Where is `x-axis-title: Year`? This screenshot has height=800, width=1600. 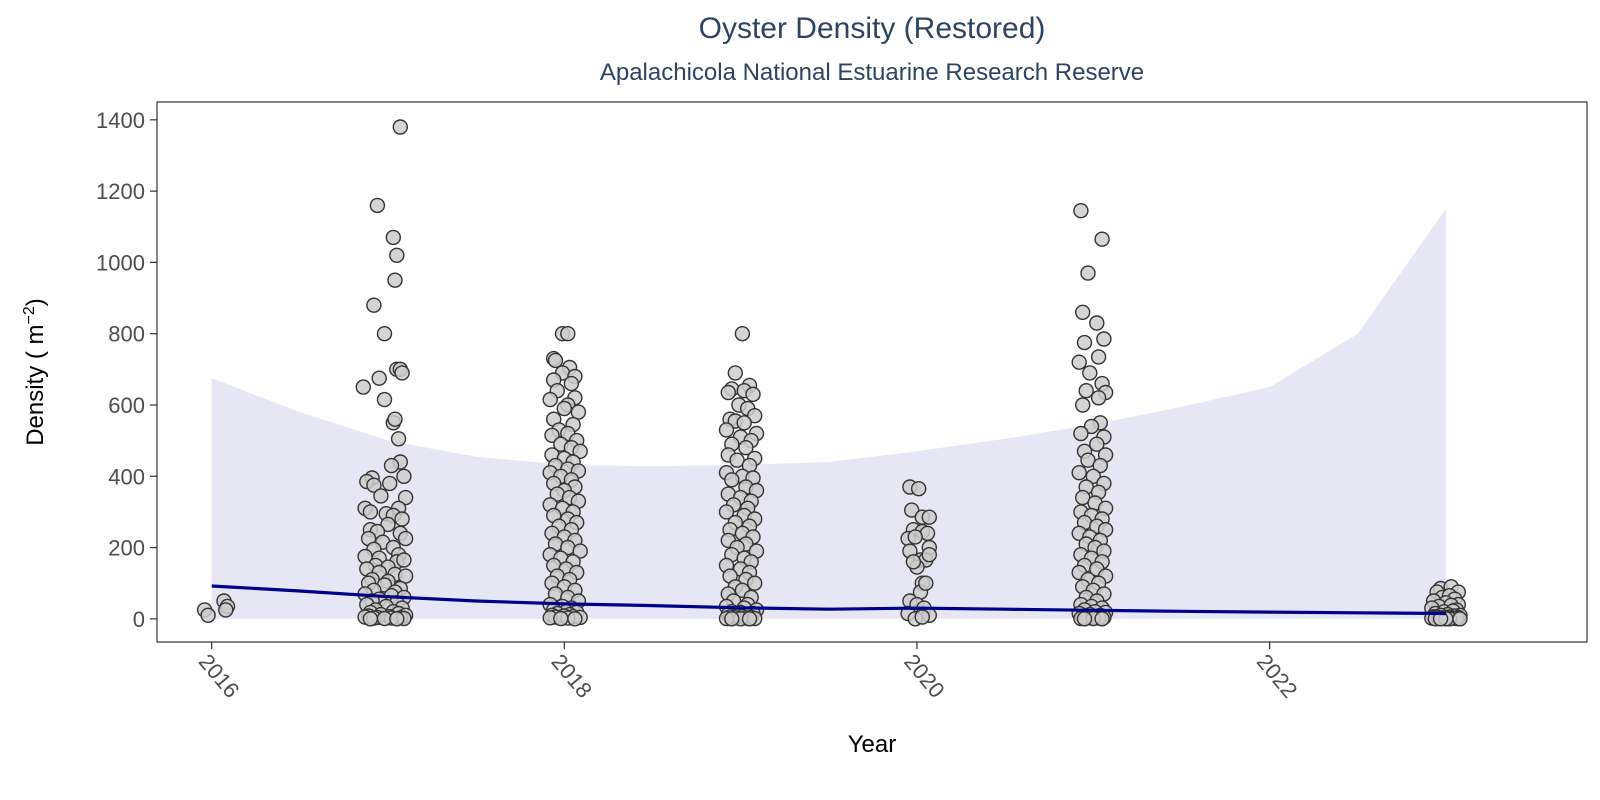
x-axis-title: Year is located at coordinates (872, 744).